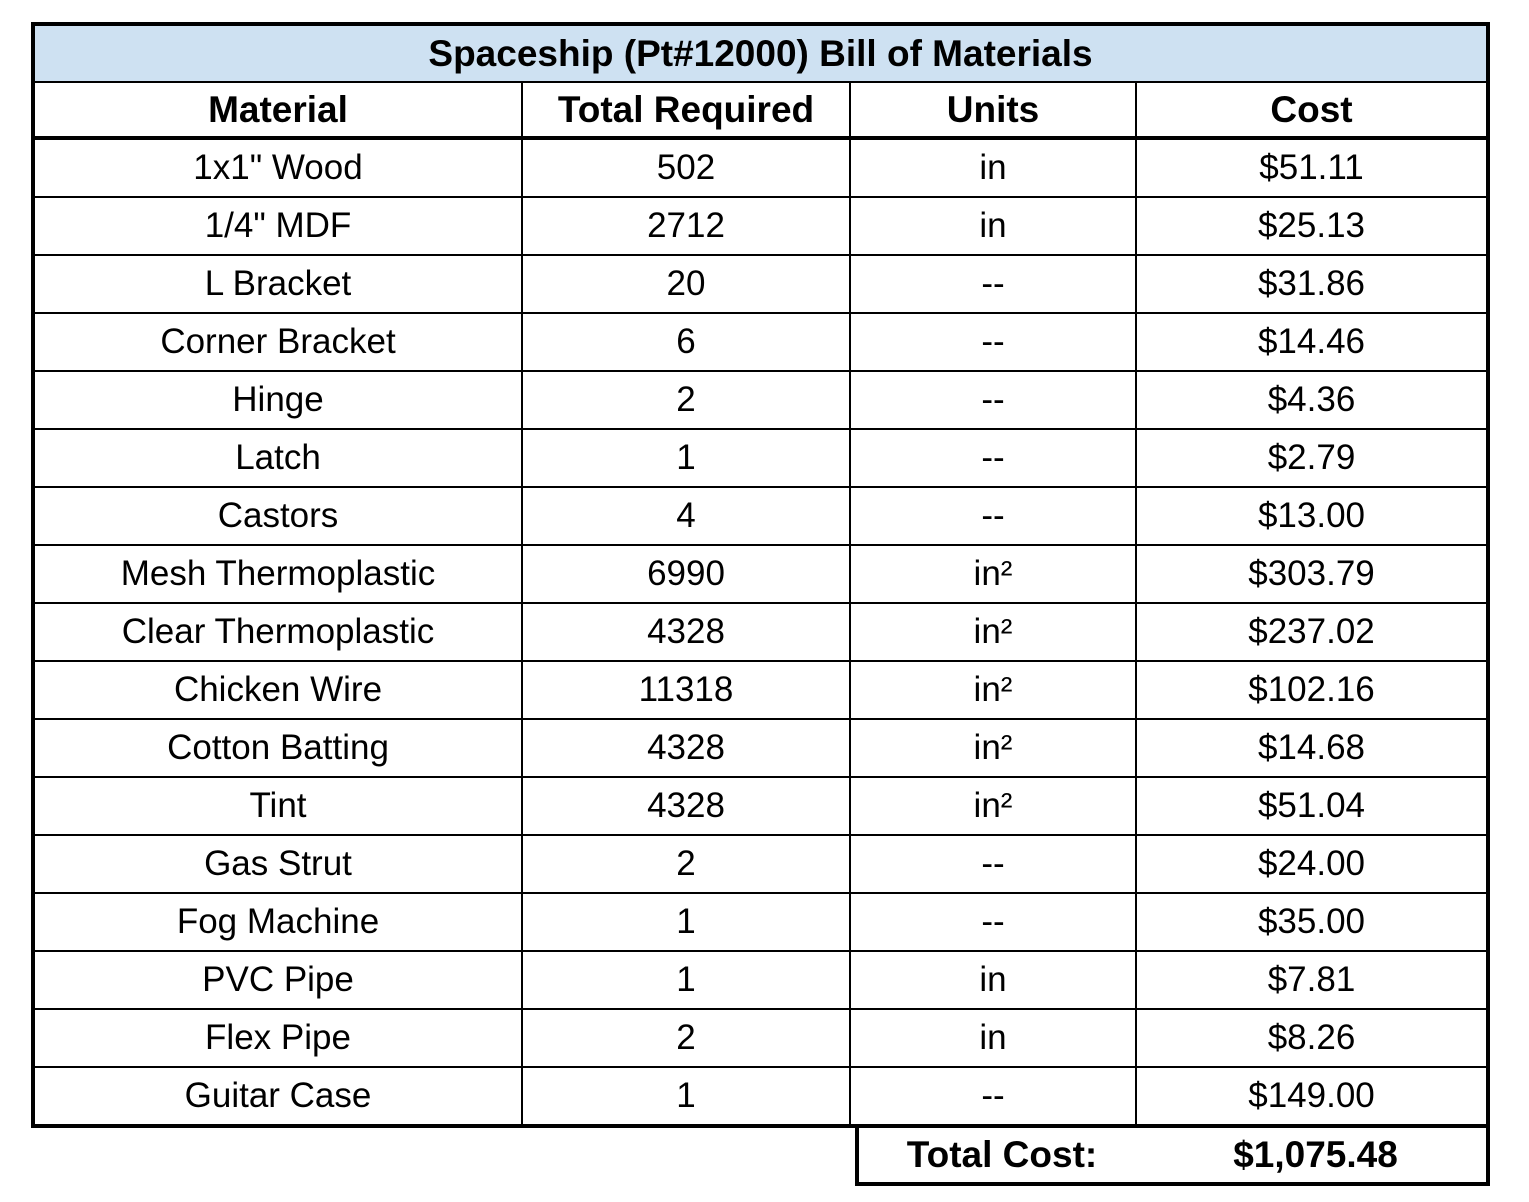 This screenshot has width=1529, height=1202. Describe the element at coordinates (277, 342) in the screenshot. I see `material-cell: Corner Bracket` at that location.